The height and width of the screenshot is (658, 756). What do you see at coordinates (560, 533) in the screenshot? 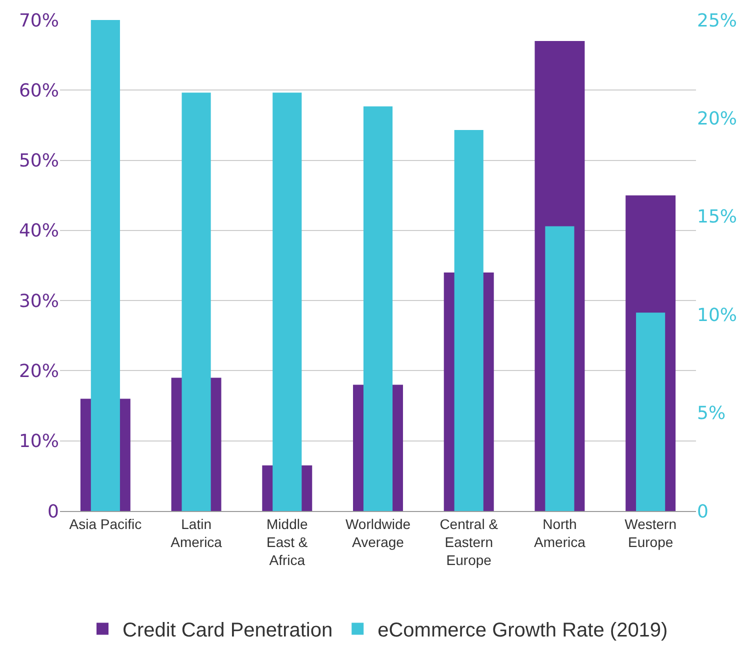
I see `x-tick-label: North America` at bounding box center [560, 533].